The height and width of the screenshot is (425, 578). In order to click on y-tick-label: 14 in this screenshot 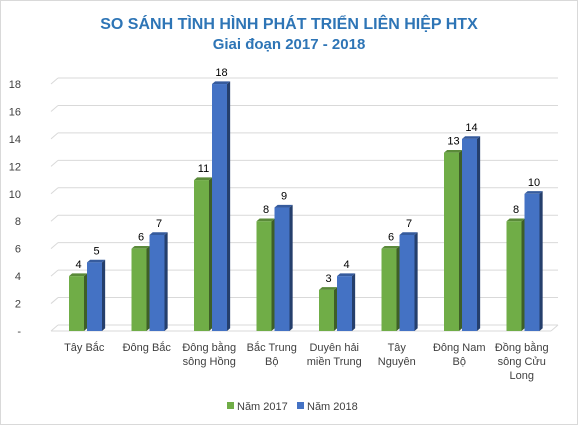, I will do `click(15, 140)`.